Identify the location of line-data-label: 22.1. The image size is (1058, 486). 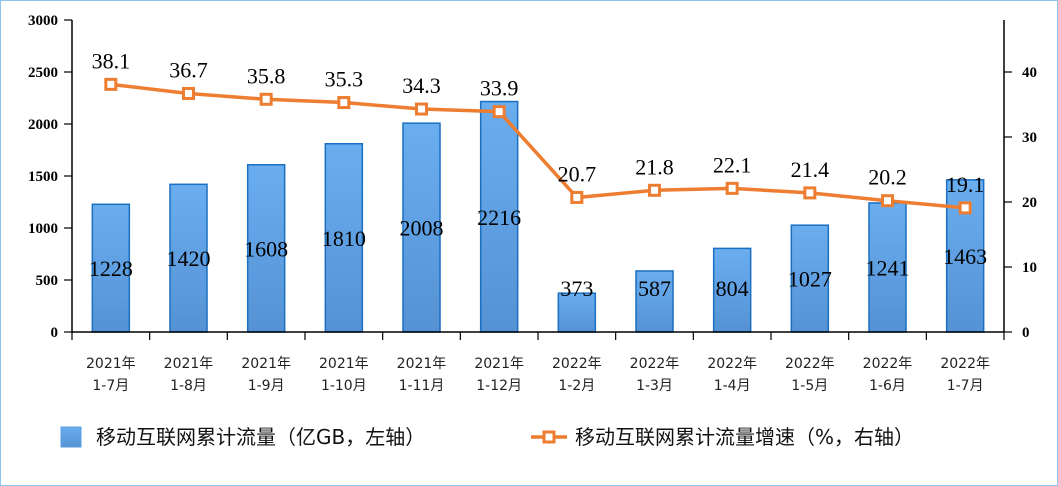
(732, 164).